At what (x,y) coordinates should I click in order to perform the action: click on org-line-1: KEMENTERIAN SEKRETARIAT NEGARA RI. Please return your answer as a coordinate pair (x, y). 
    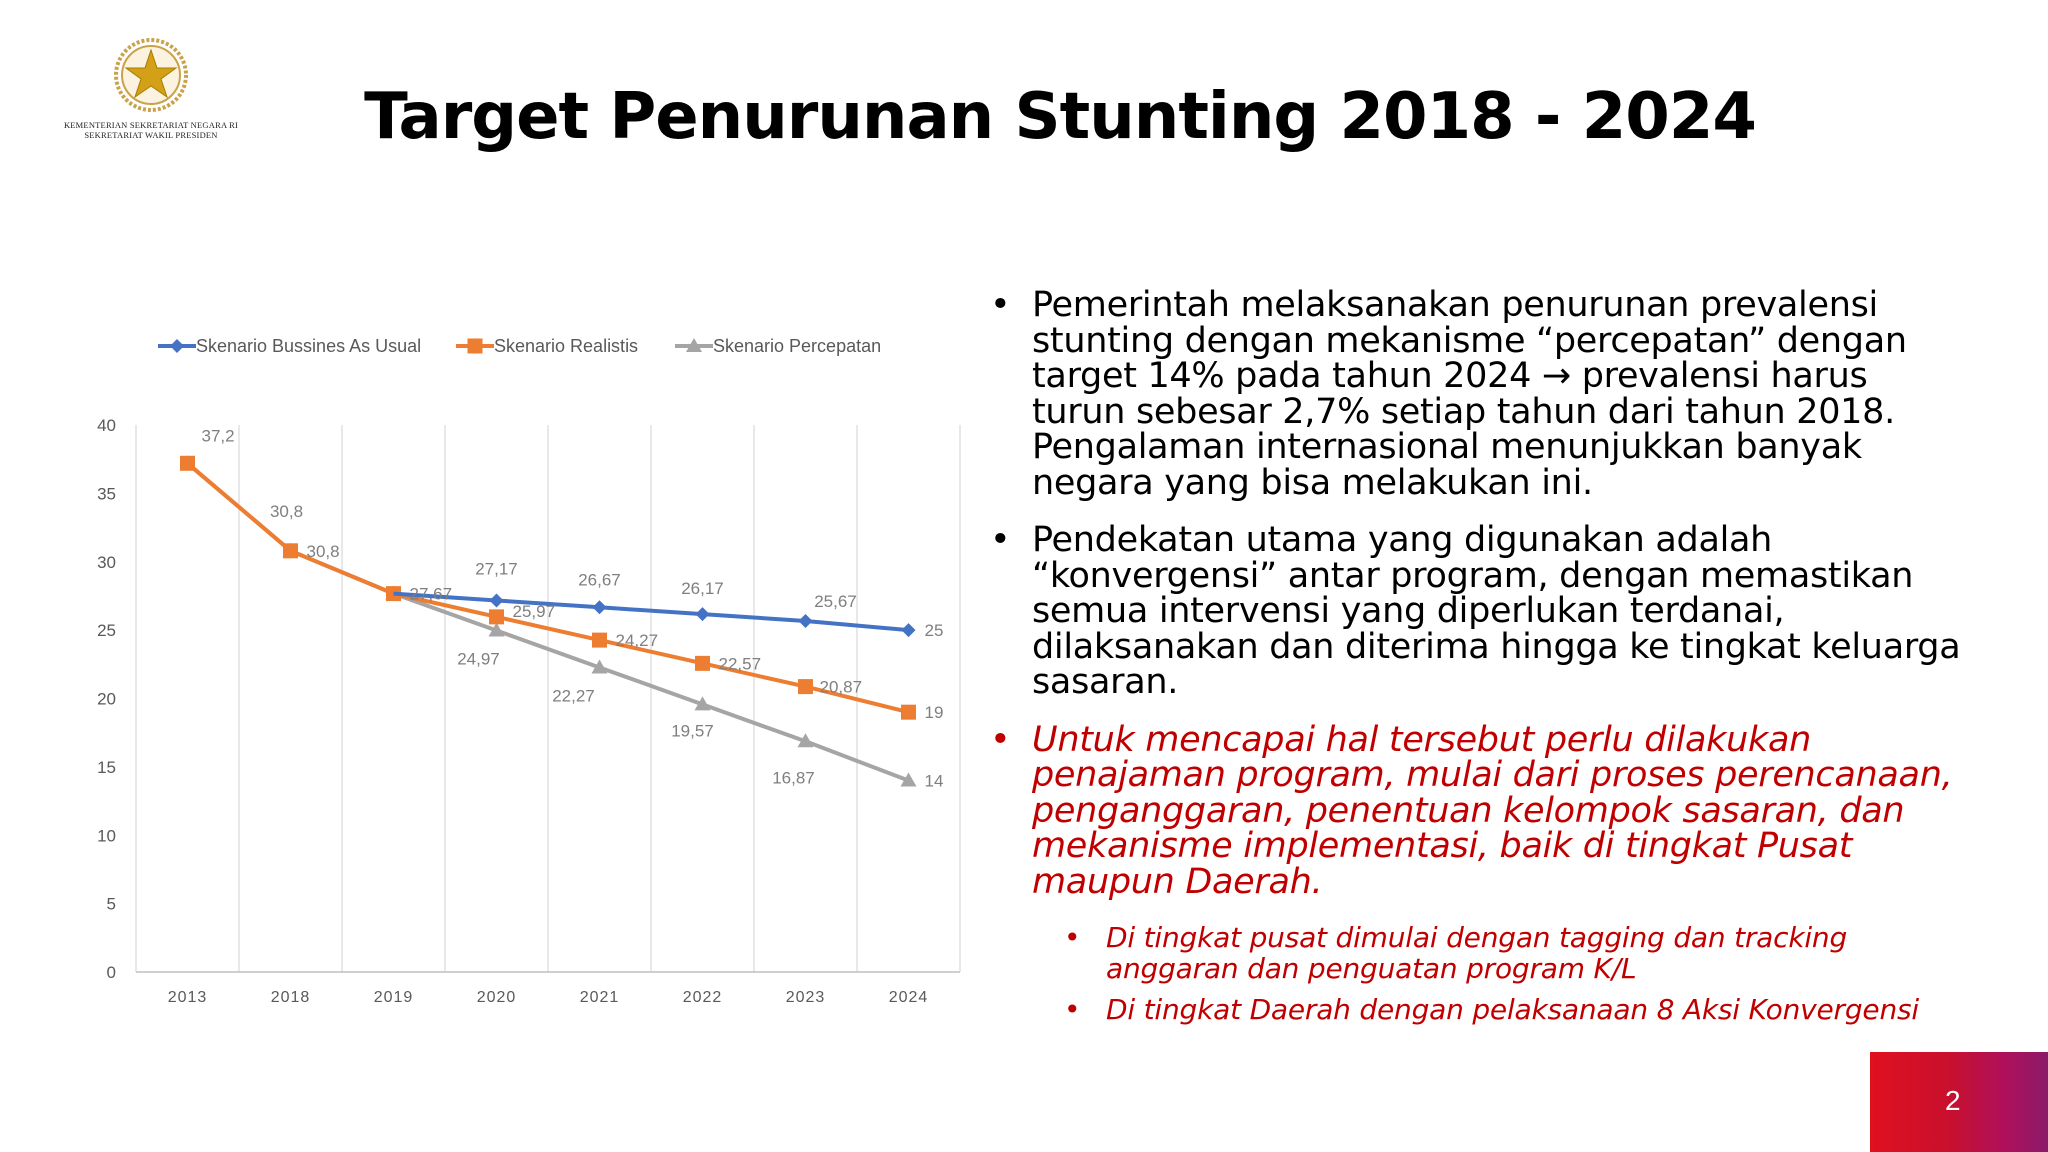
    Looking at the image, I should click on (151, 125).